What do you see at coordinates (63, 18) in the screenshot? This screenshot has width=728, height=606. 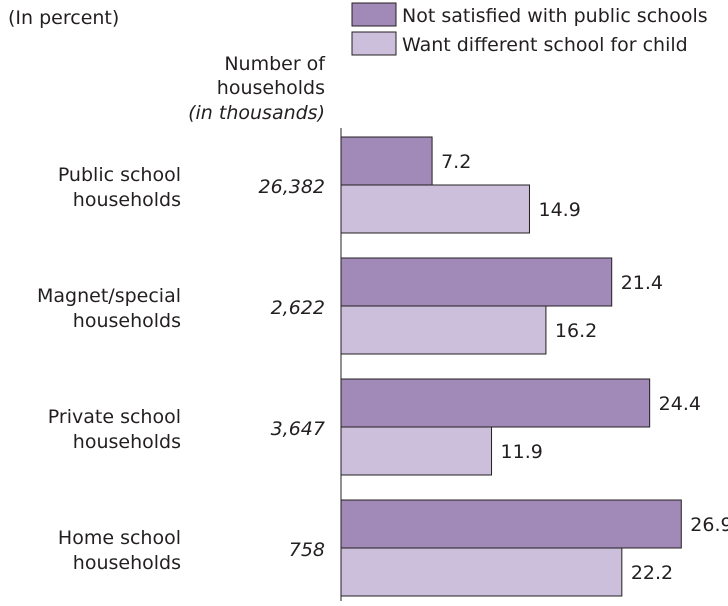 I see `unit-label: (In percent)` at bounding box center [63, 18].